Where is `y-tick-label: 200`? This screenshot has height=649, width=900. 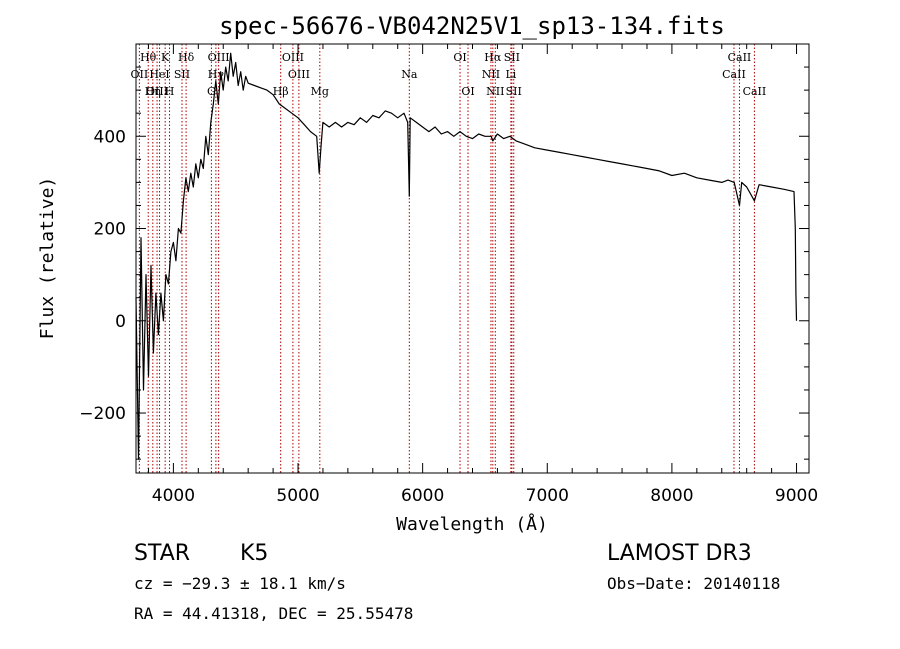
y-tick-label: 200 is located at coordinates (110, 230).